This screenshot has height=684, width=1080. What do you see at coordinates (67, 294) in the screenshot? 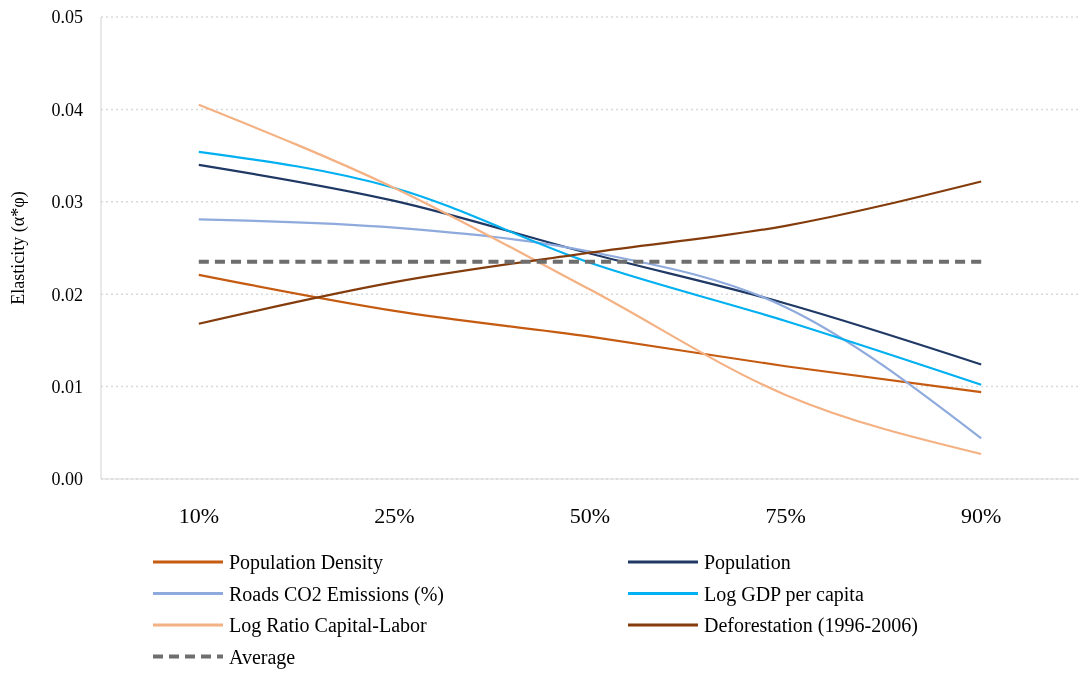
I see `y-tick-label: 0.02` at bounding box center [67, 294].